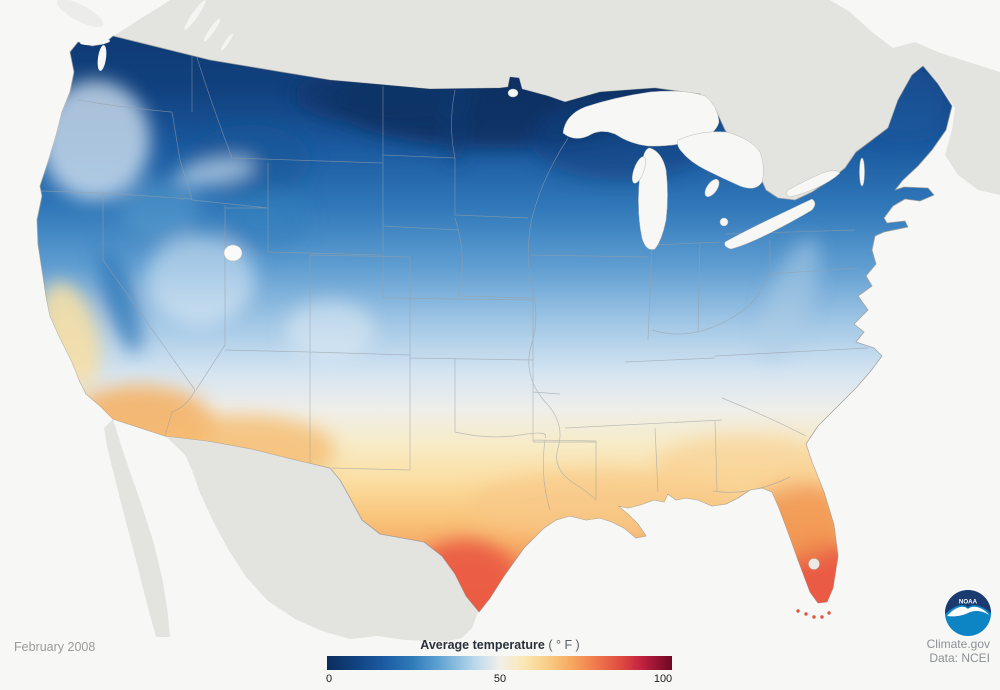  What do you see at coordinates (500, 679) in the screenshot?
I see `colorbar-tick-50: 50` at bounding box center [500, 679].